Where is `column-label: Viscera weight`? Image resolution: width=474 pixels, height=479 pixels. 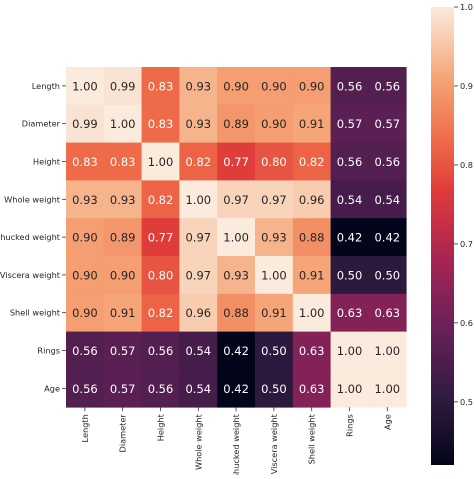 column-label: Viscera weight is located at coordinates (274, 443).